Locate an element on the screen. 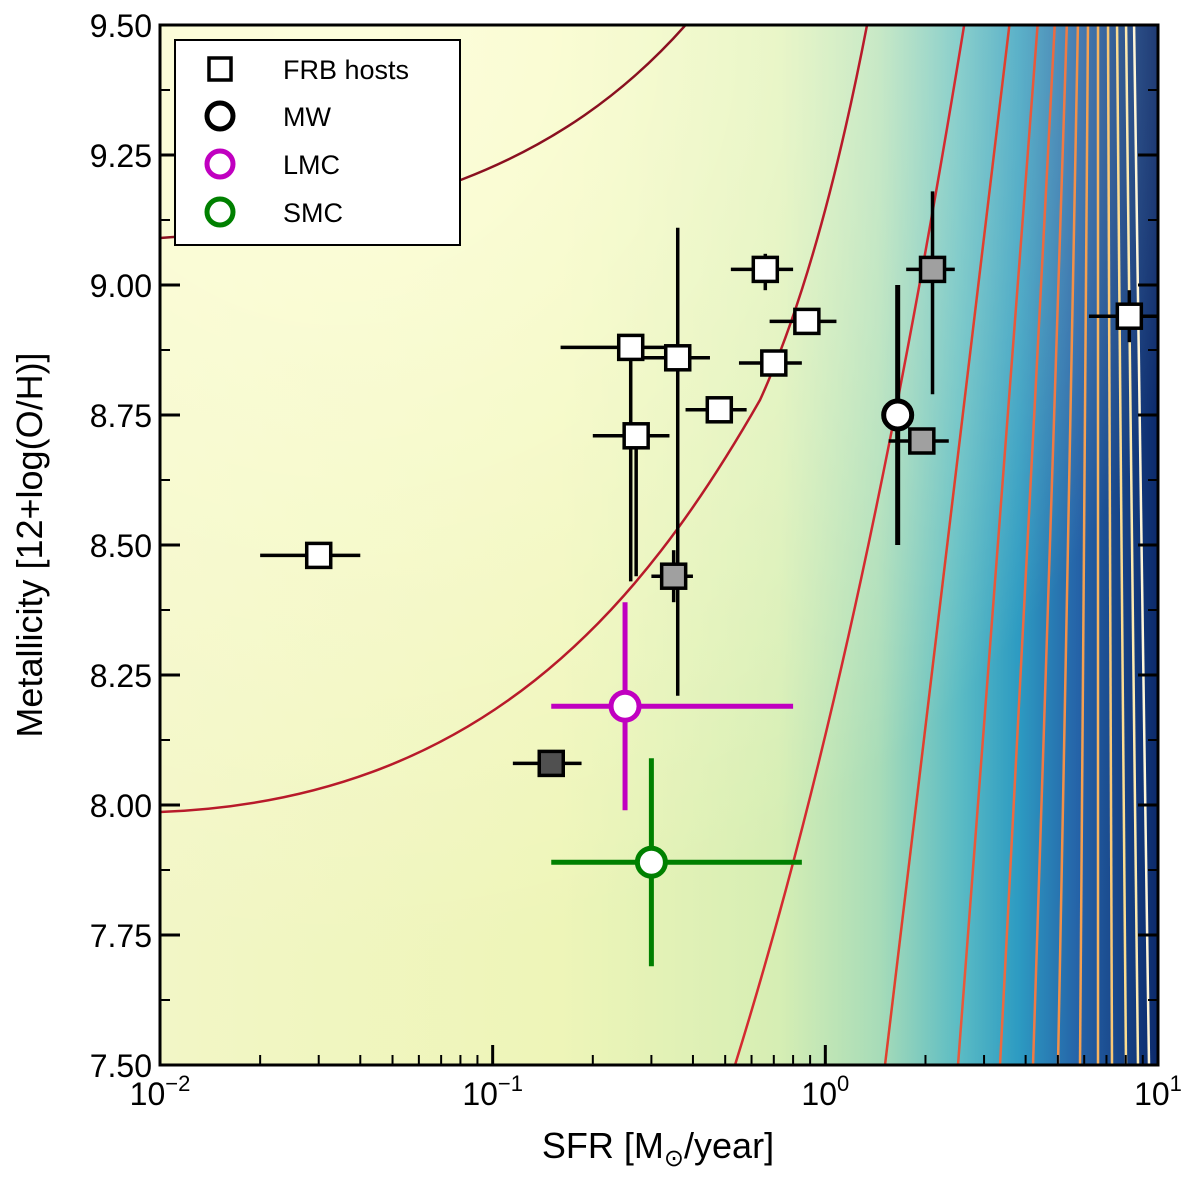  data-point-smc is located at coordinates (651, 862).